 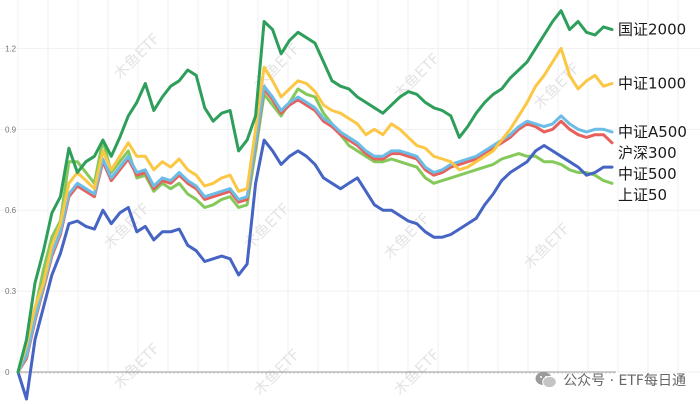 What do you see at coordinates (652, 112) in the screenshot?
I see `series-labels: 国证2000 中证1000 中证A500 沪深300 中证500 上证50` at bounding box center [652, 112].